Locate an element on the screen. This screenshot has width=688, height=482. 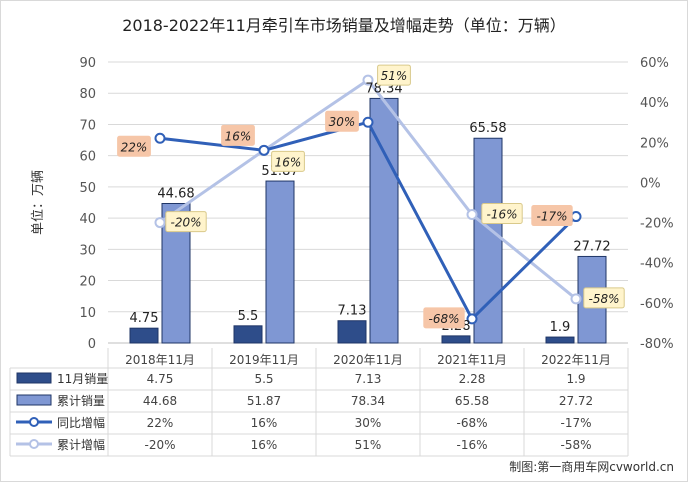
y-tick-label: 90 is located at coordinates (87, 63).